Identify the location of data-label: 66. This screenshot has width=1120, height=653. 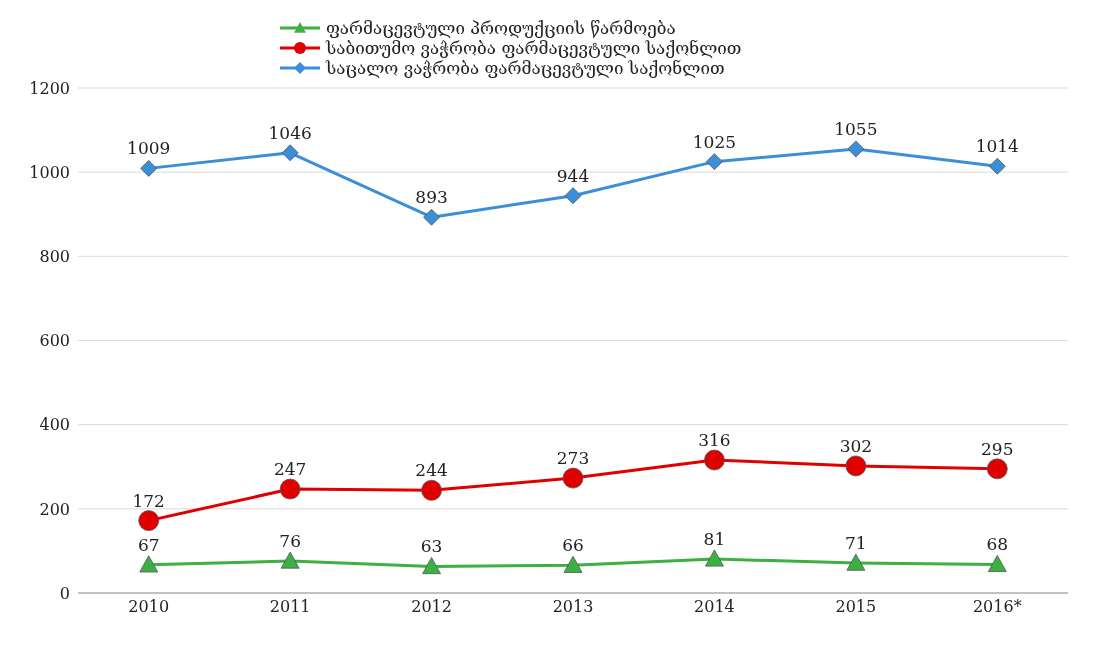
(573, 545).